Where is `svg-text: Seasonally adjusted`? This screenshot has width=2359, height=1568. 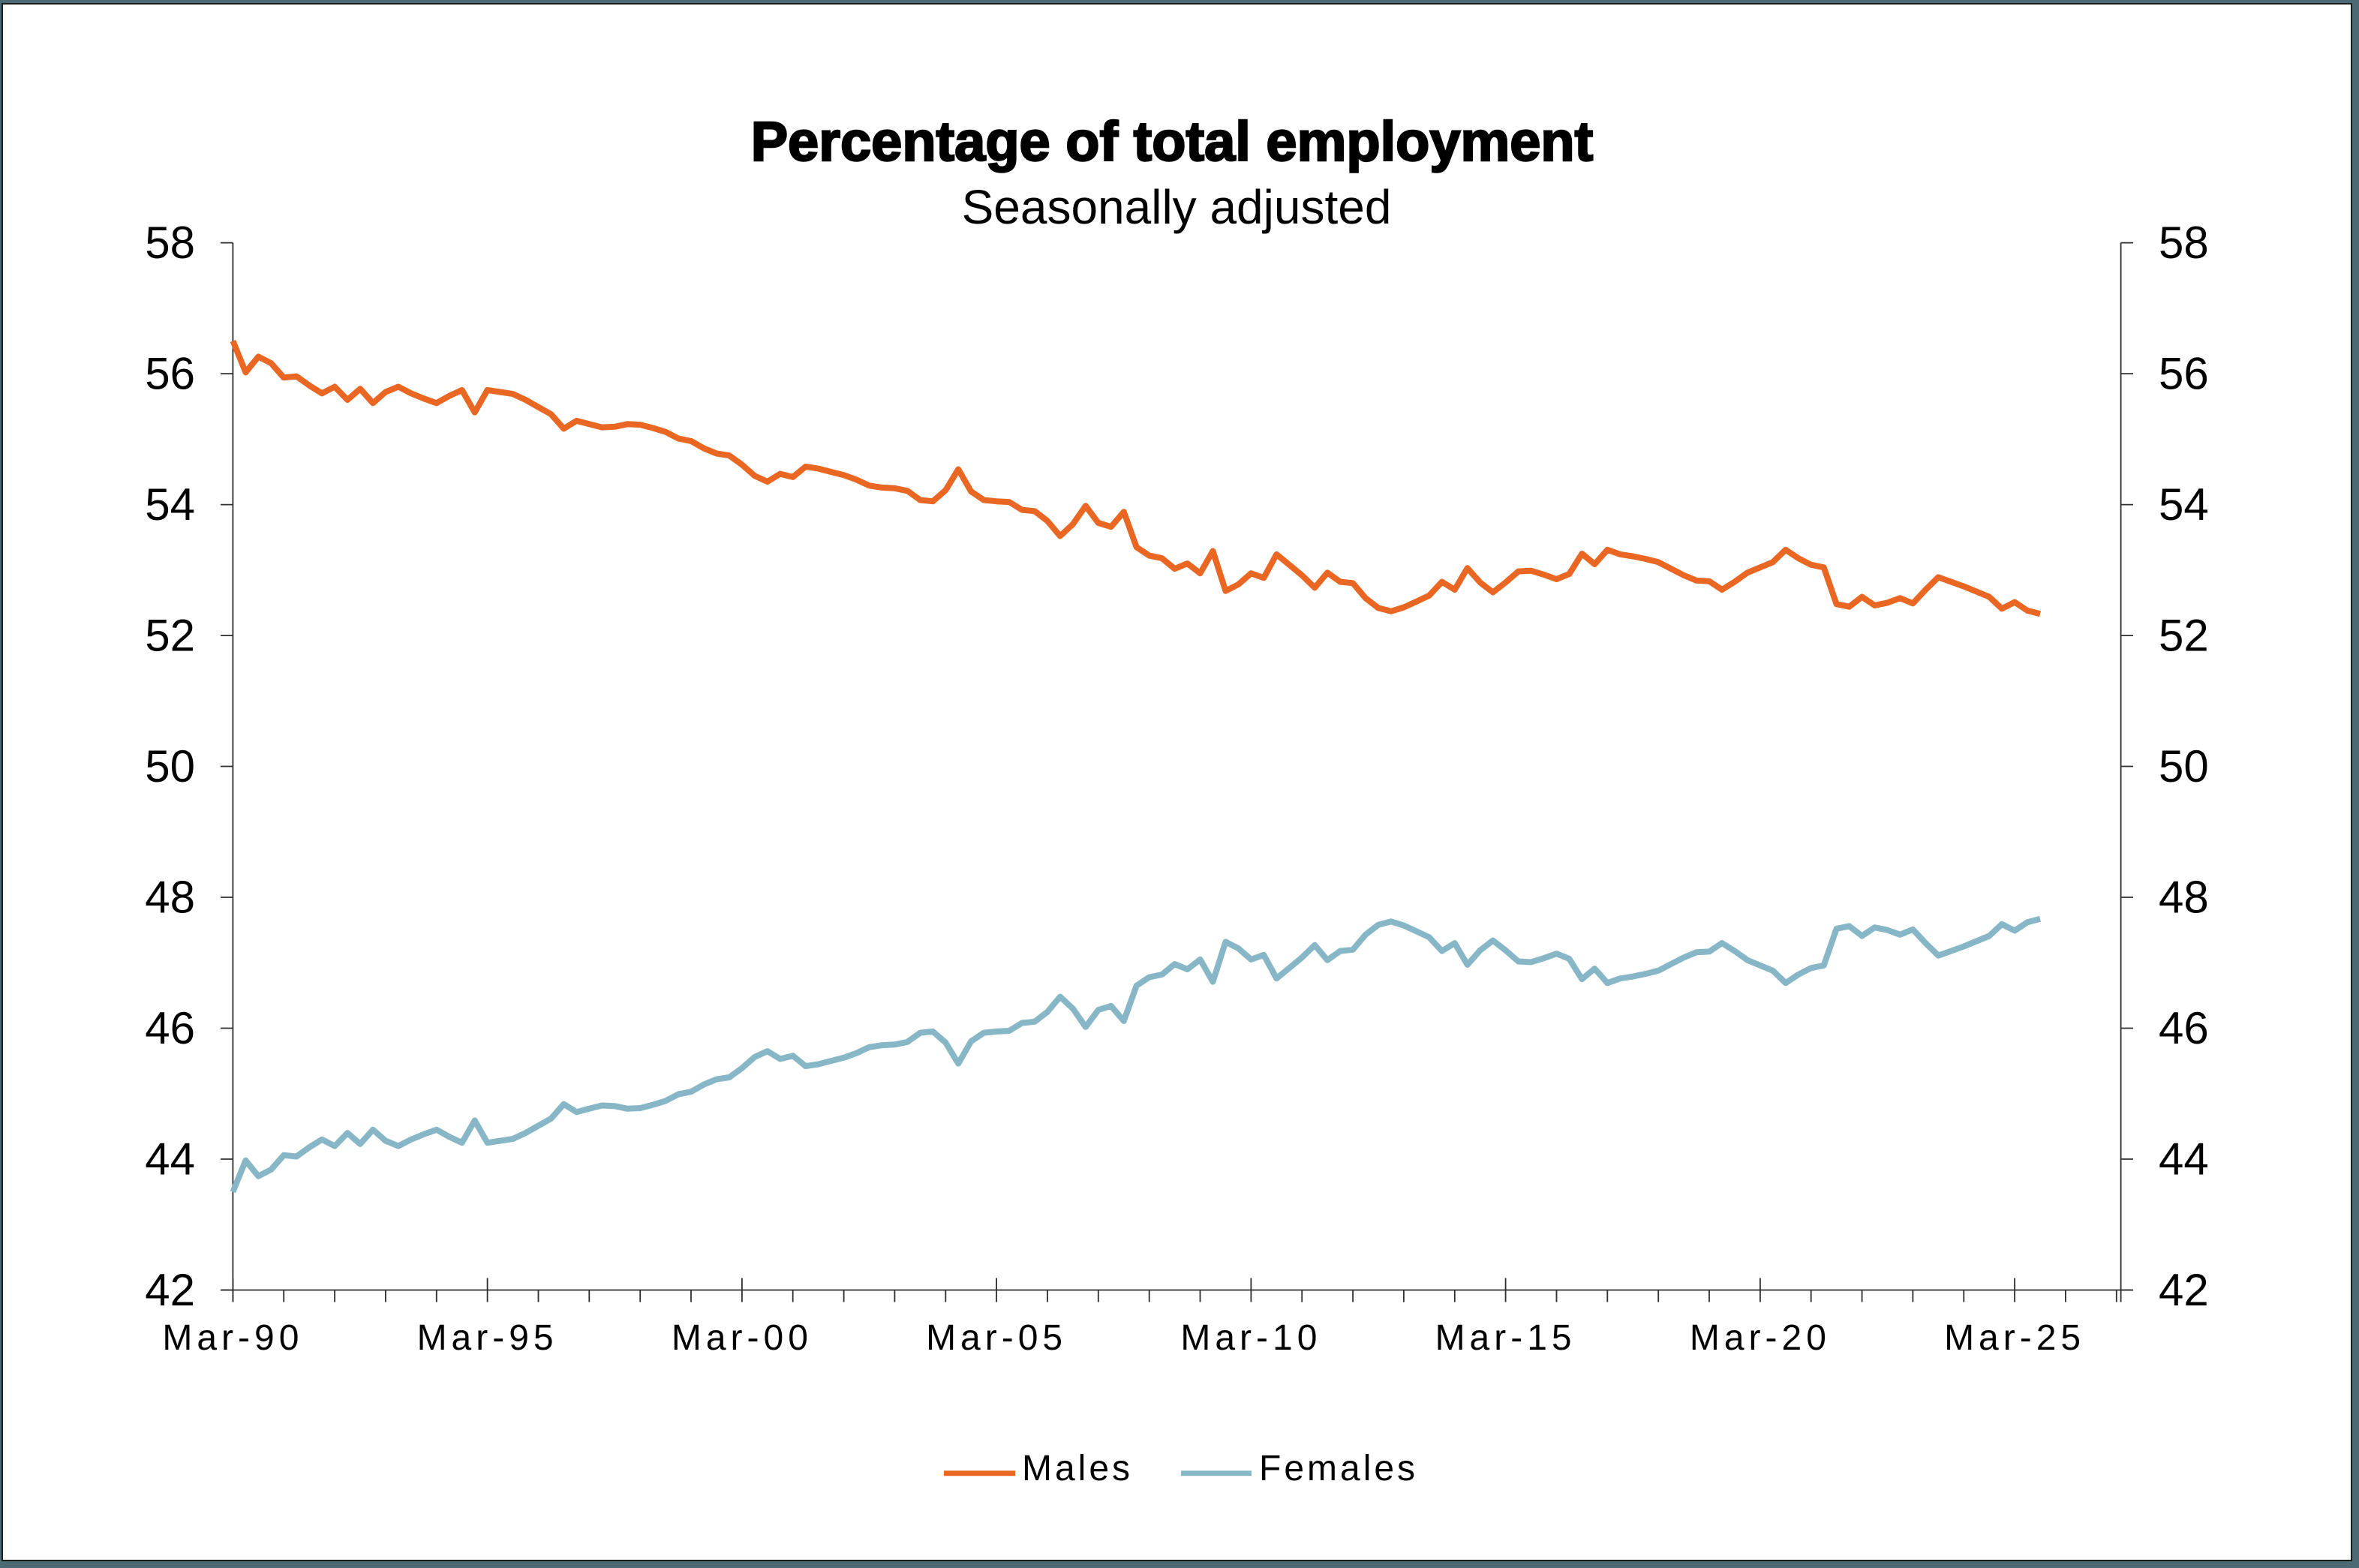
svg-text: Seasonally adjusted is located at coordinates (1177, 207).